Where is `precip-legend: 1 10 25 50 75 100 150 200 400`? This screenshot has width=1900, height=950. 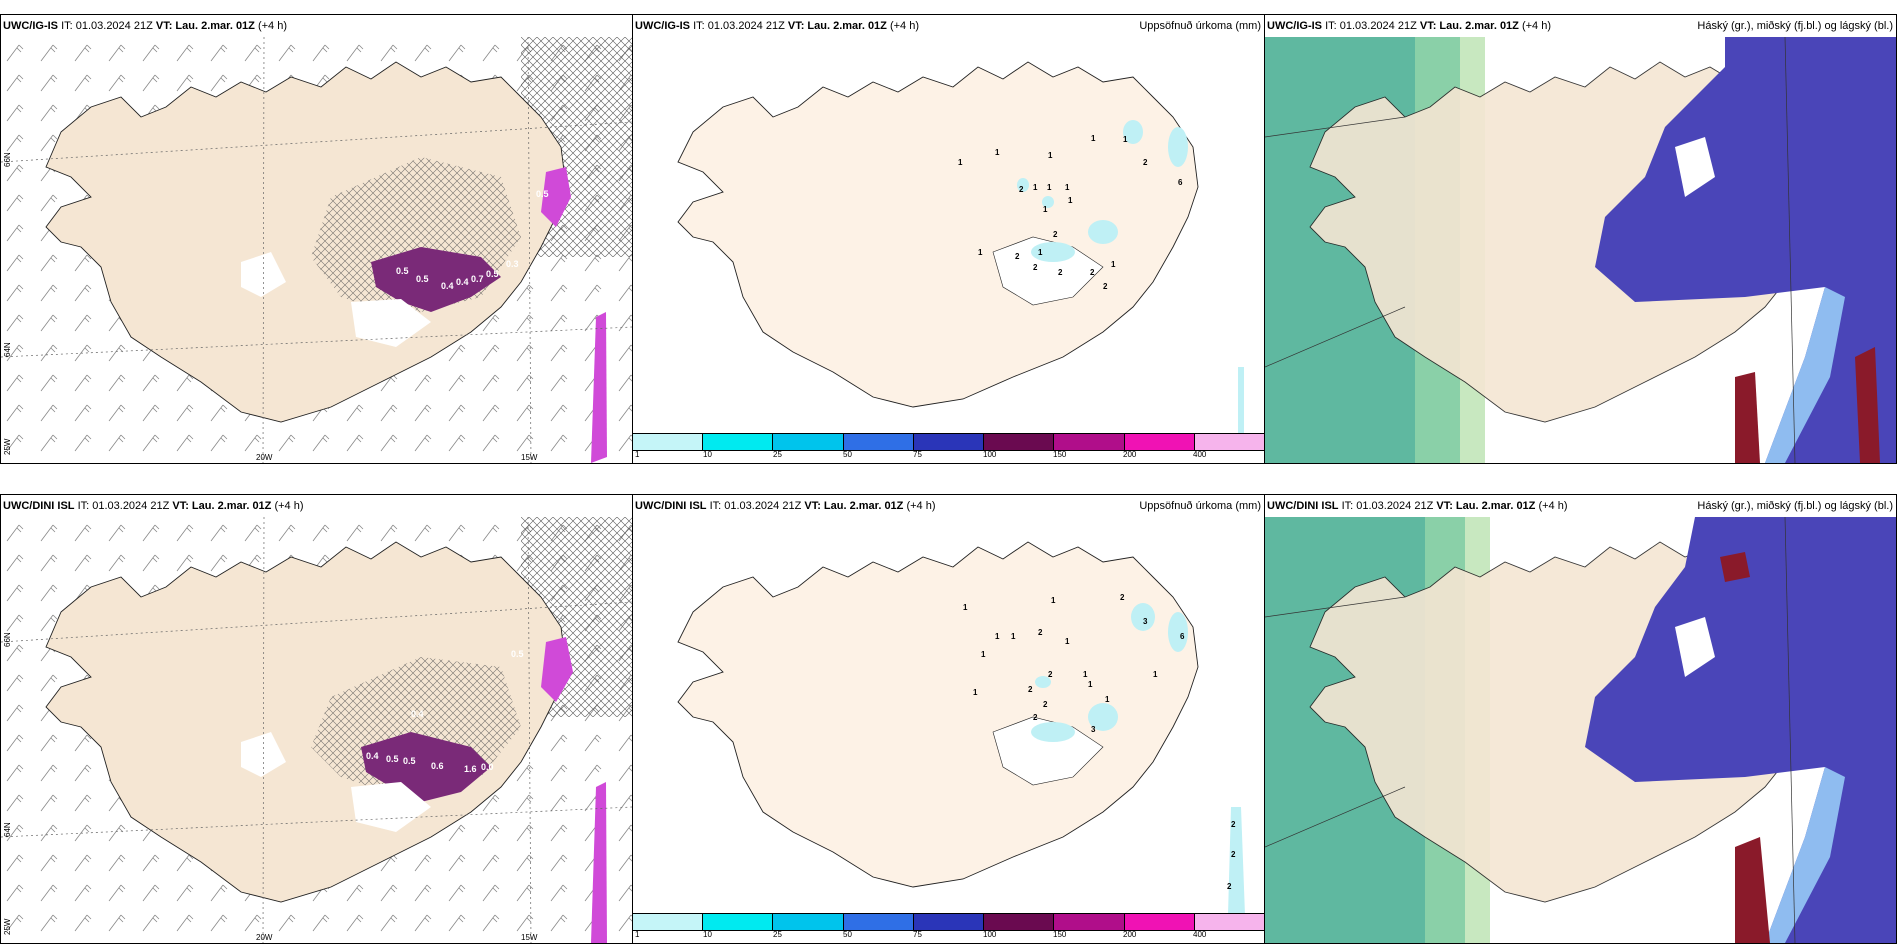 precip-legend: 1 10 25 50 75 100 150 200 400 is located at coordinates (948, 928).